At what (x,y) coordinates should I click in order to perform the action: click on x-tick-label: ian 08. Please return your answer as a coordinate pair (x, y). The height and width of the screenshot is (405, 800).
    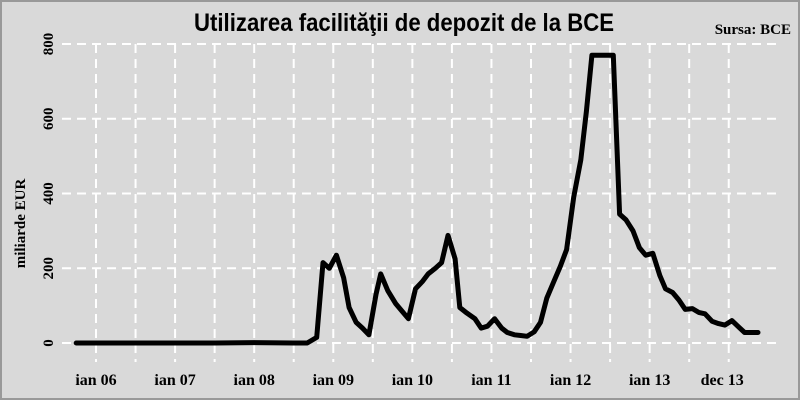
    Looking at the image, I should click on (254, 380).